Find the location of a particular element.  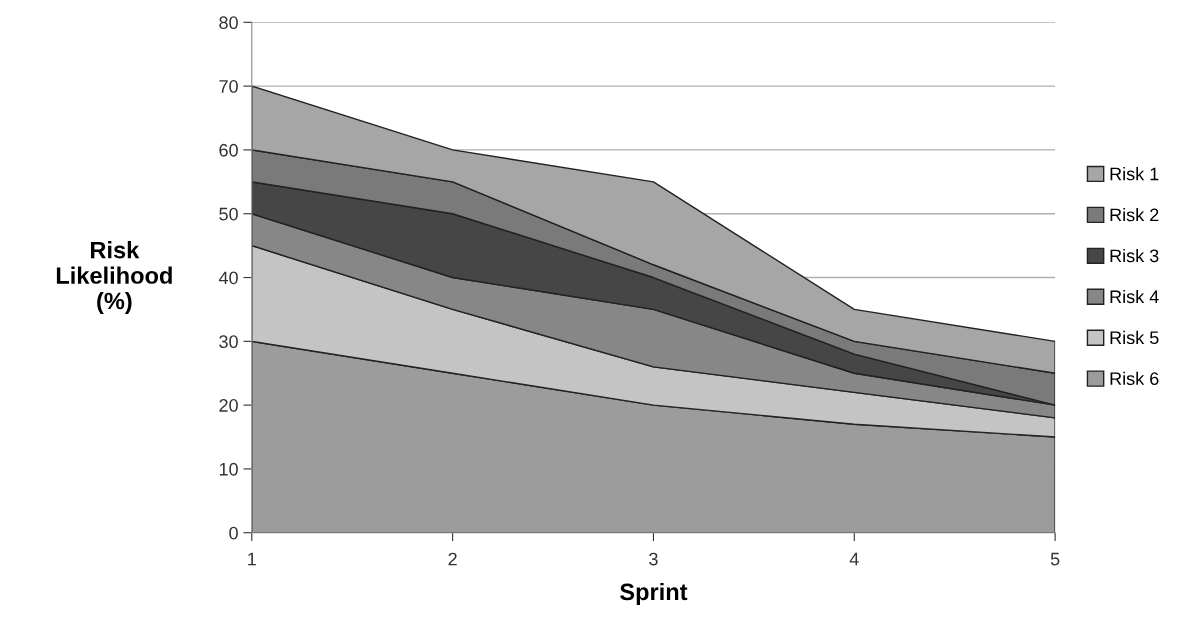

y-tick-label: 80 is located at coordinates (228, 23).